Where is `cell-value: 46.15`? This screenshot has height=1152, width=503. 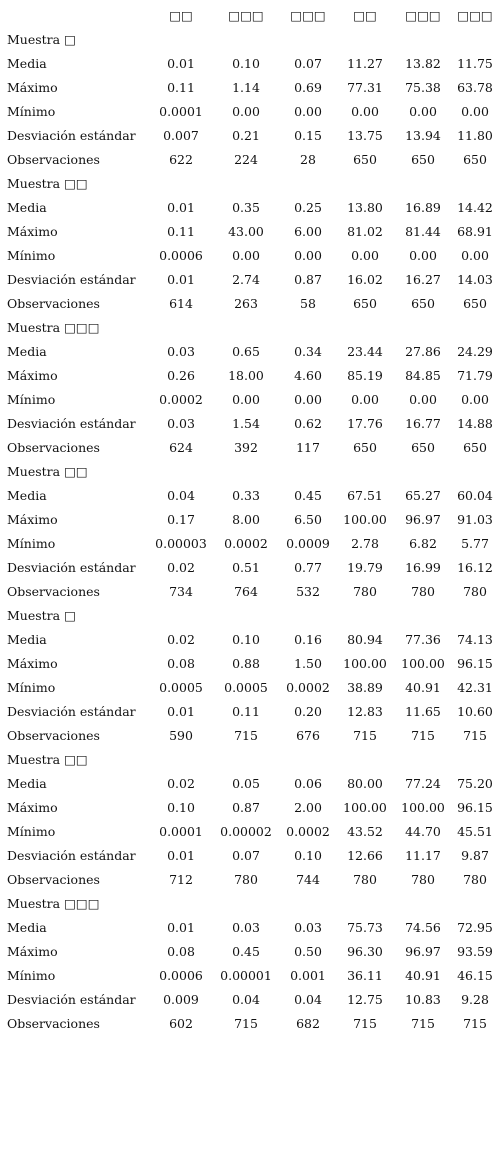
cell-value: 46.15 is located at coordinates (475, 975).